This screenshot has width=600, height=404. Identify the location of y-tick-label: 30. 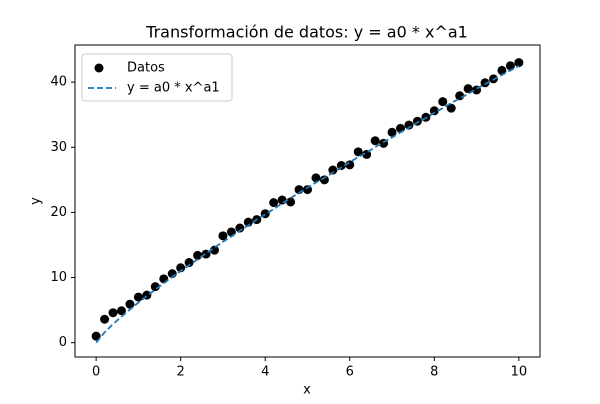
(58, 147).